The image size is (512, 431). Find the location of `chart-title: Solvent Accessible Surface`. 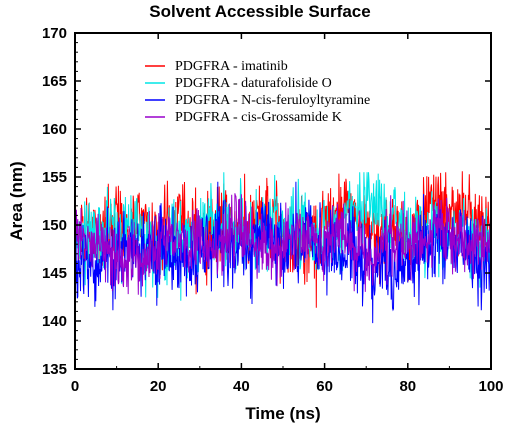

chart-title: Solvent Accessible Surface is located at coordinates (259, 11).